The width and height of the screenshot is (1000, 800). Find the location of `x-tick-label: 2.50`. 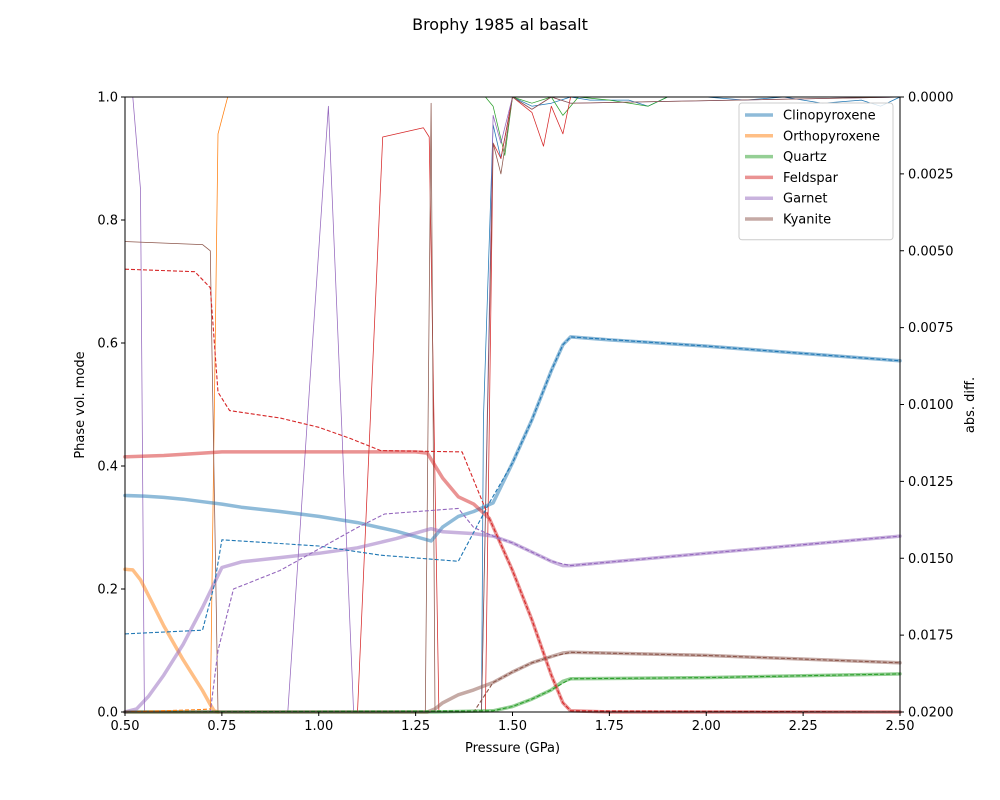

x-tick-label: 2.50 is located at coordinates (900, 726).